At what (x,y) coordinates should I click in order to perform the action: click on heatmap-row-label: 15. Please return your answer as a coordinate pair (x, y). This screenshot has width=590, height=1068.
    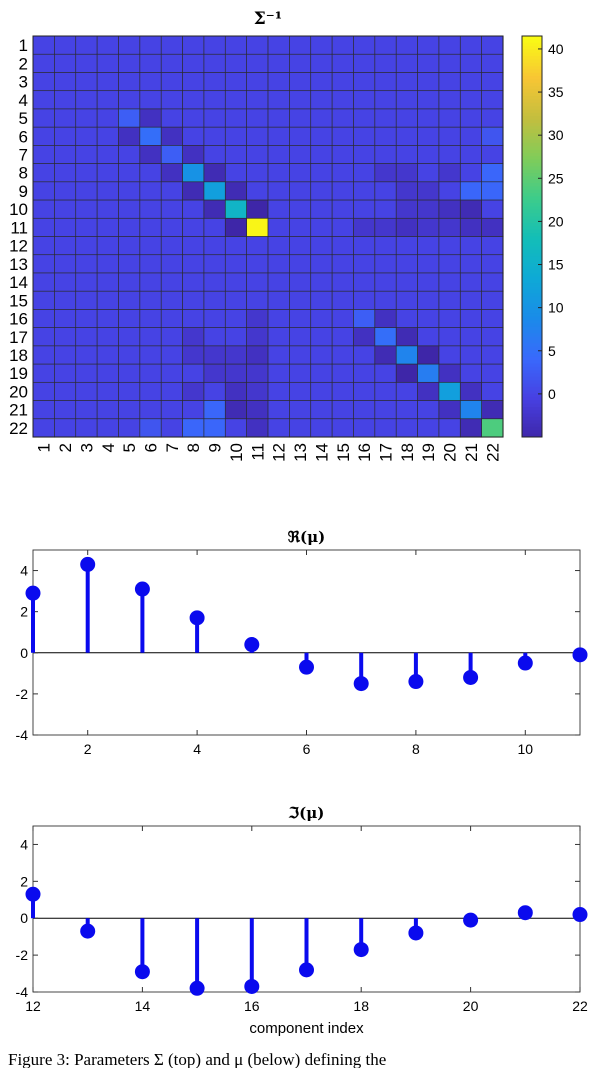
    Looking at the image, I should click on (18, 300).